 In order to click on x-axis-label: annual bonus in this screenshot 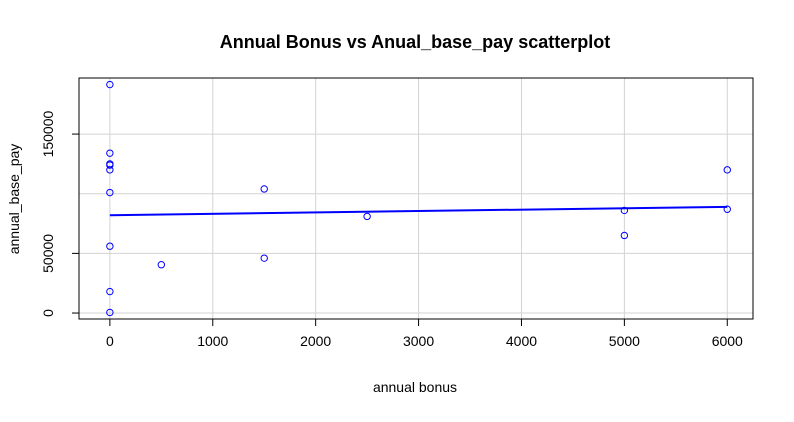, I will do `click(415, 387)`.